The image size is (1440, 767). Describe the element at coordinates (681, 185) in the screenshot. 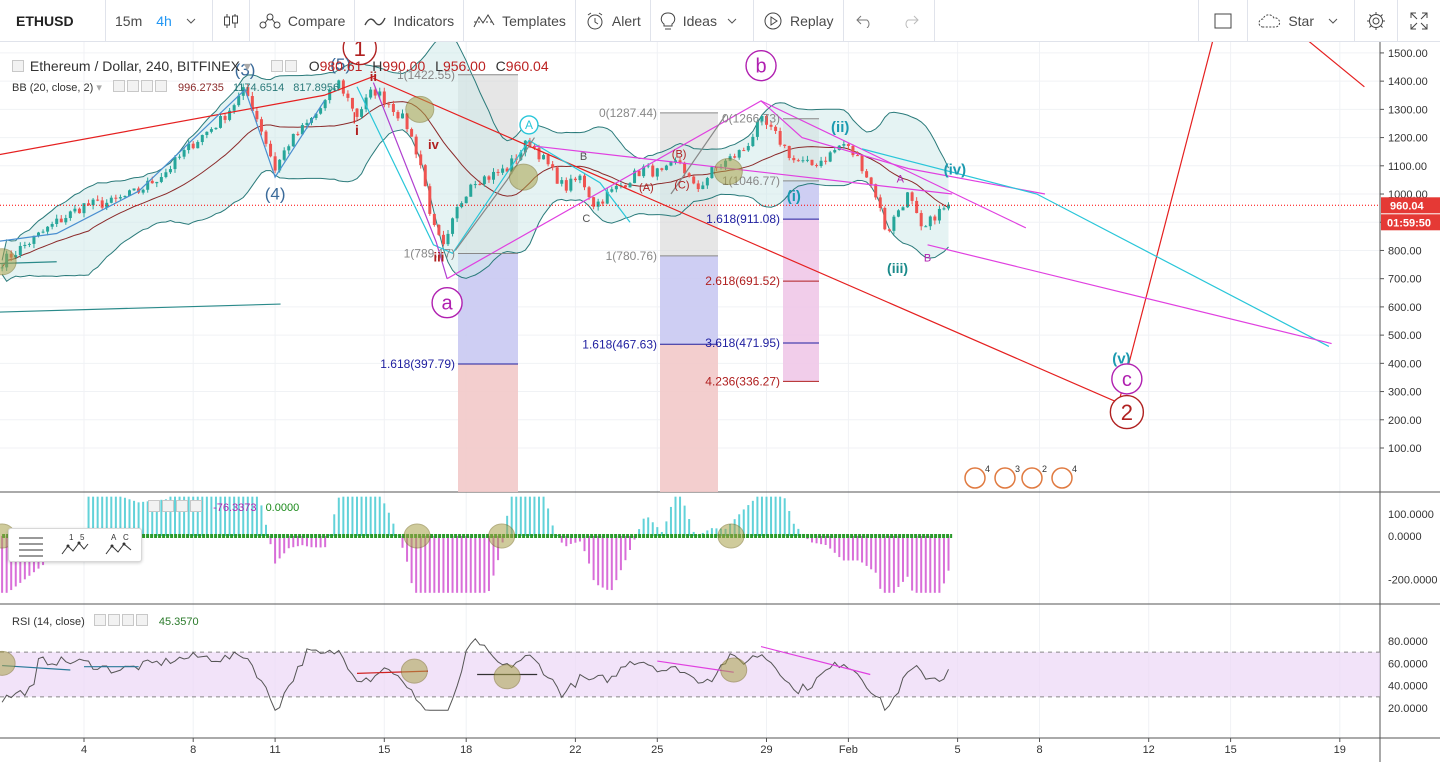

I see `wave-label: (C)` at that location.